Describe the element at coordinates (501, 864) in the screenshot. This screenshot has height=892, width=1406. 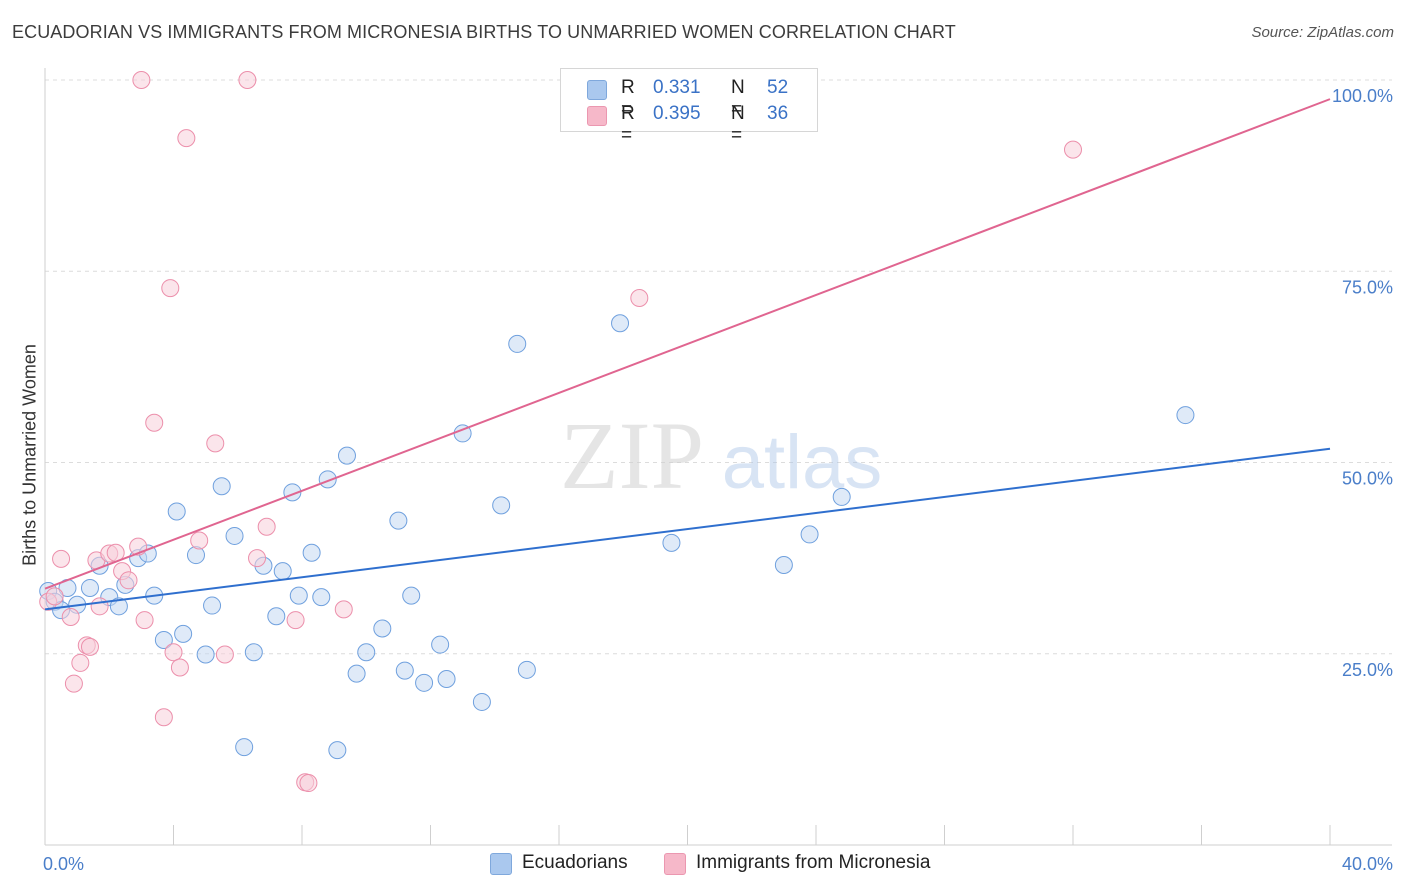
I see `bottom-legend-swatch-ecuadorians` at that location.